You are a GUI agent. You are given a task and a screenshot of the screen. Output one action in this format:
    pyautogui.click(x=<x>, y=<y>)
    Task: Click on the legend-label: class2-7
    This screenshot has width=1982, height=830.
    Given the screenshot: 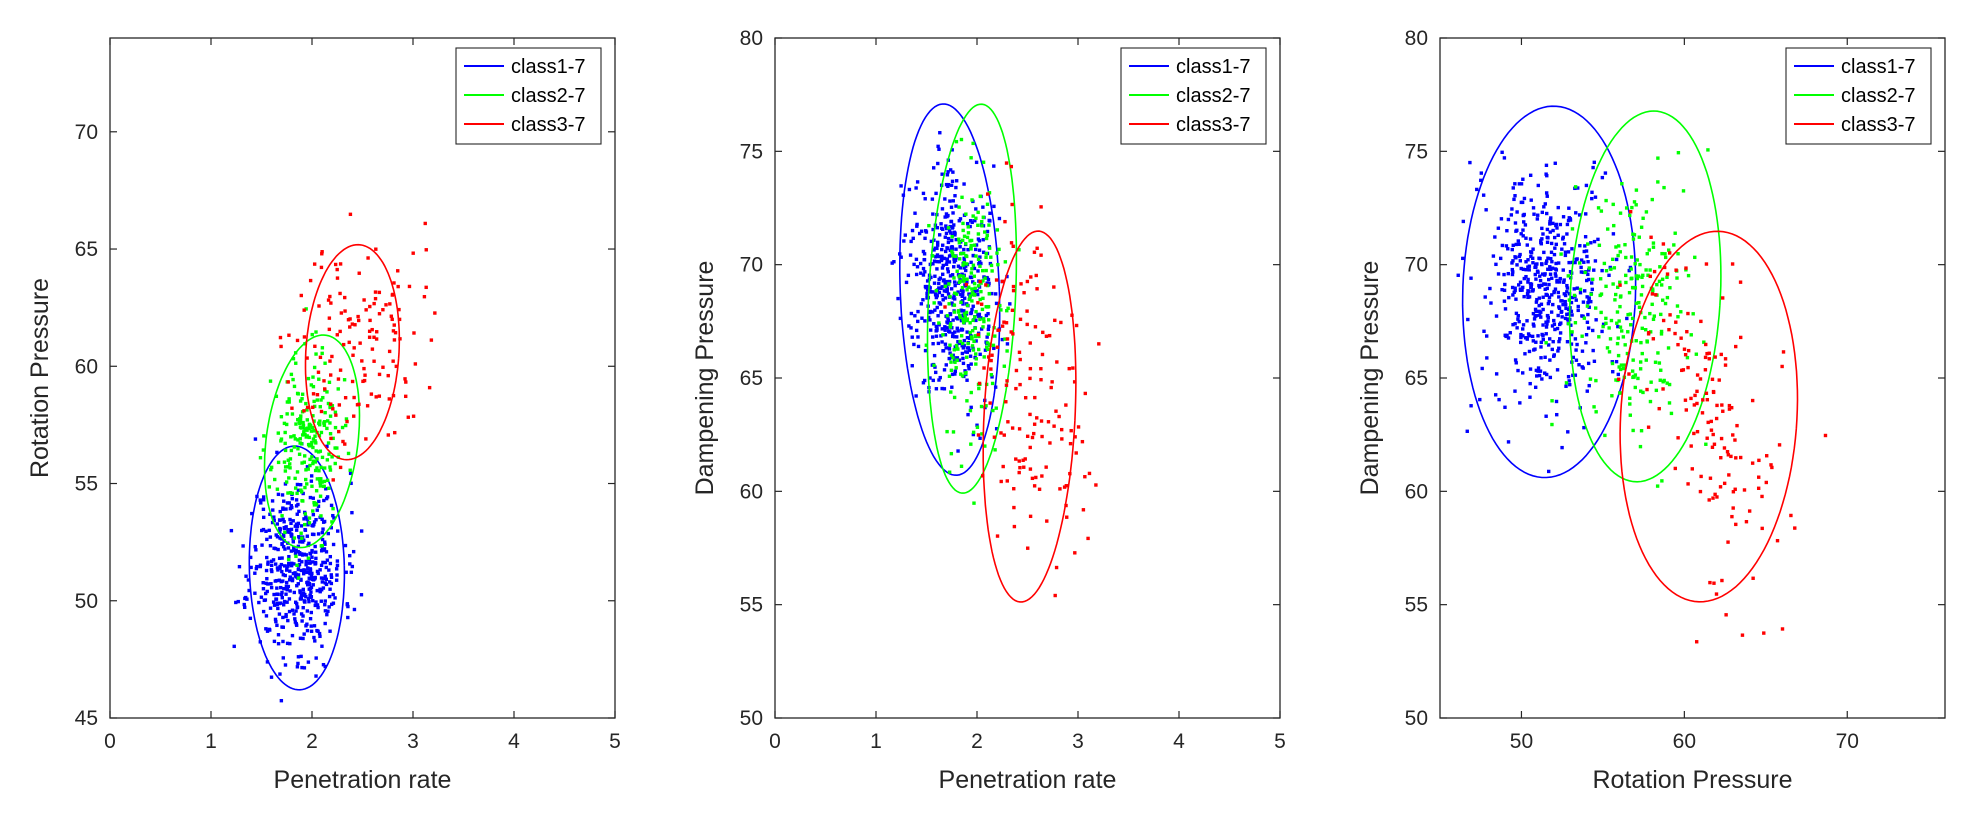 What is the action you would take?
    pyautogui.click(x=1878, y=96)
    